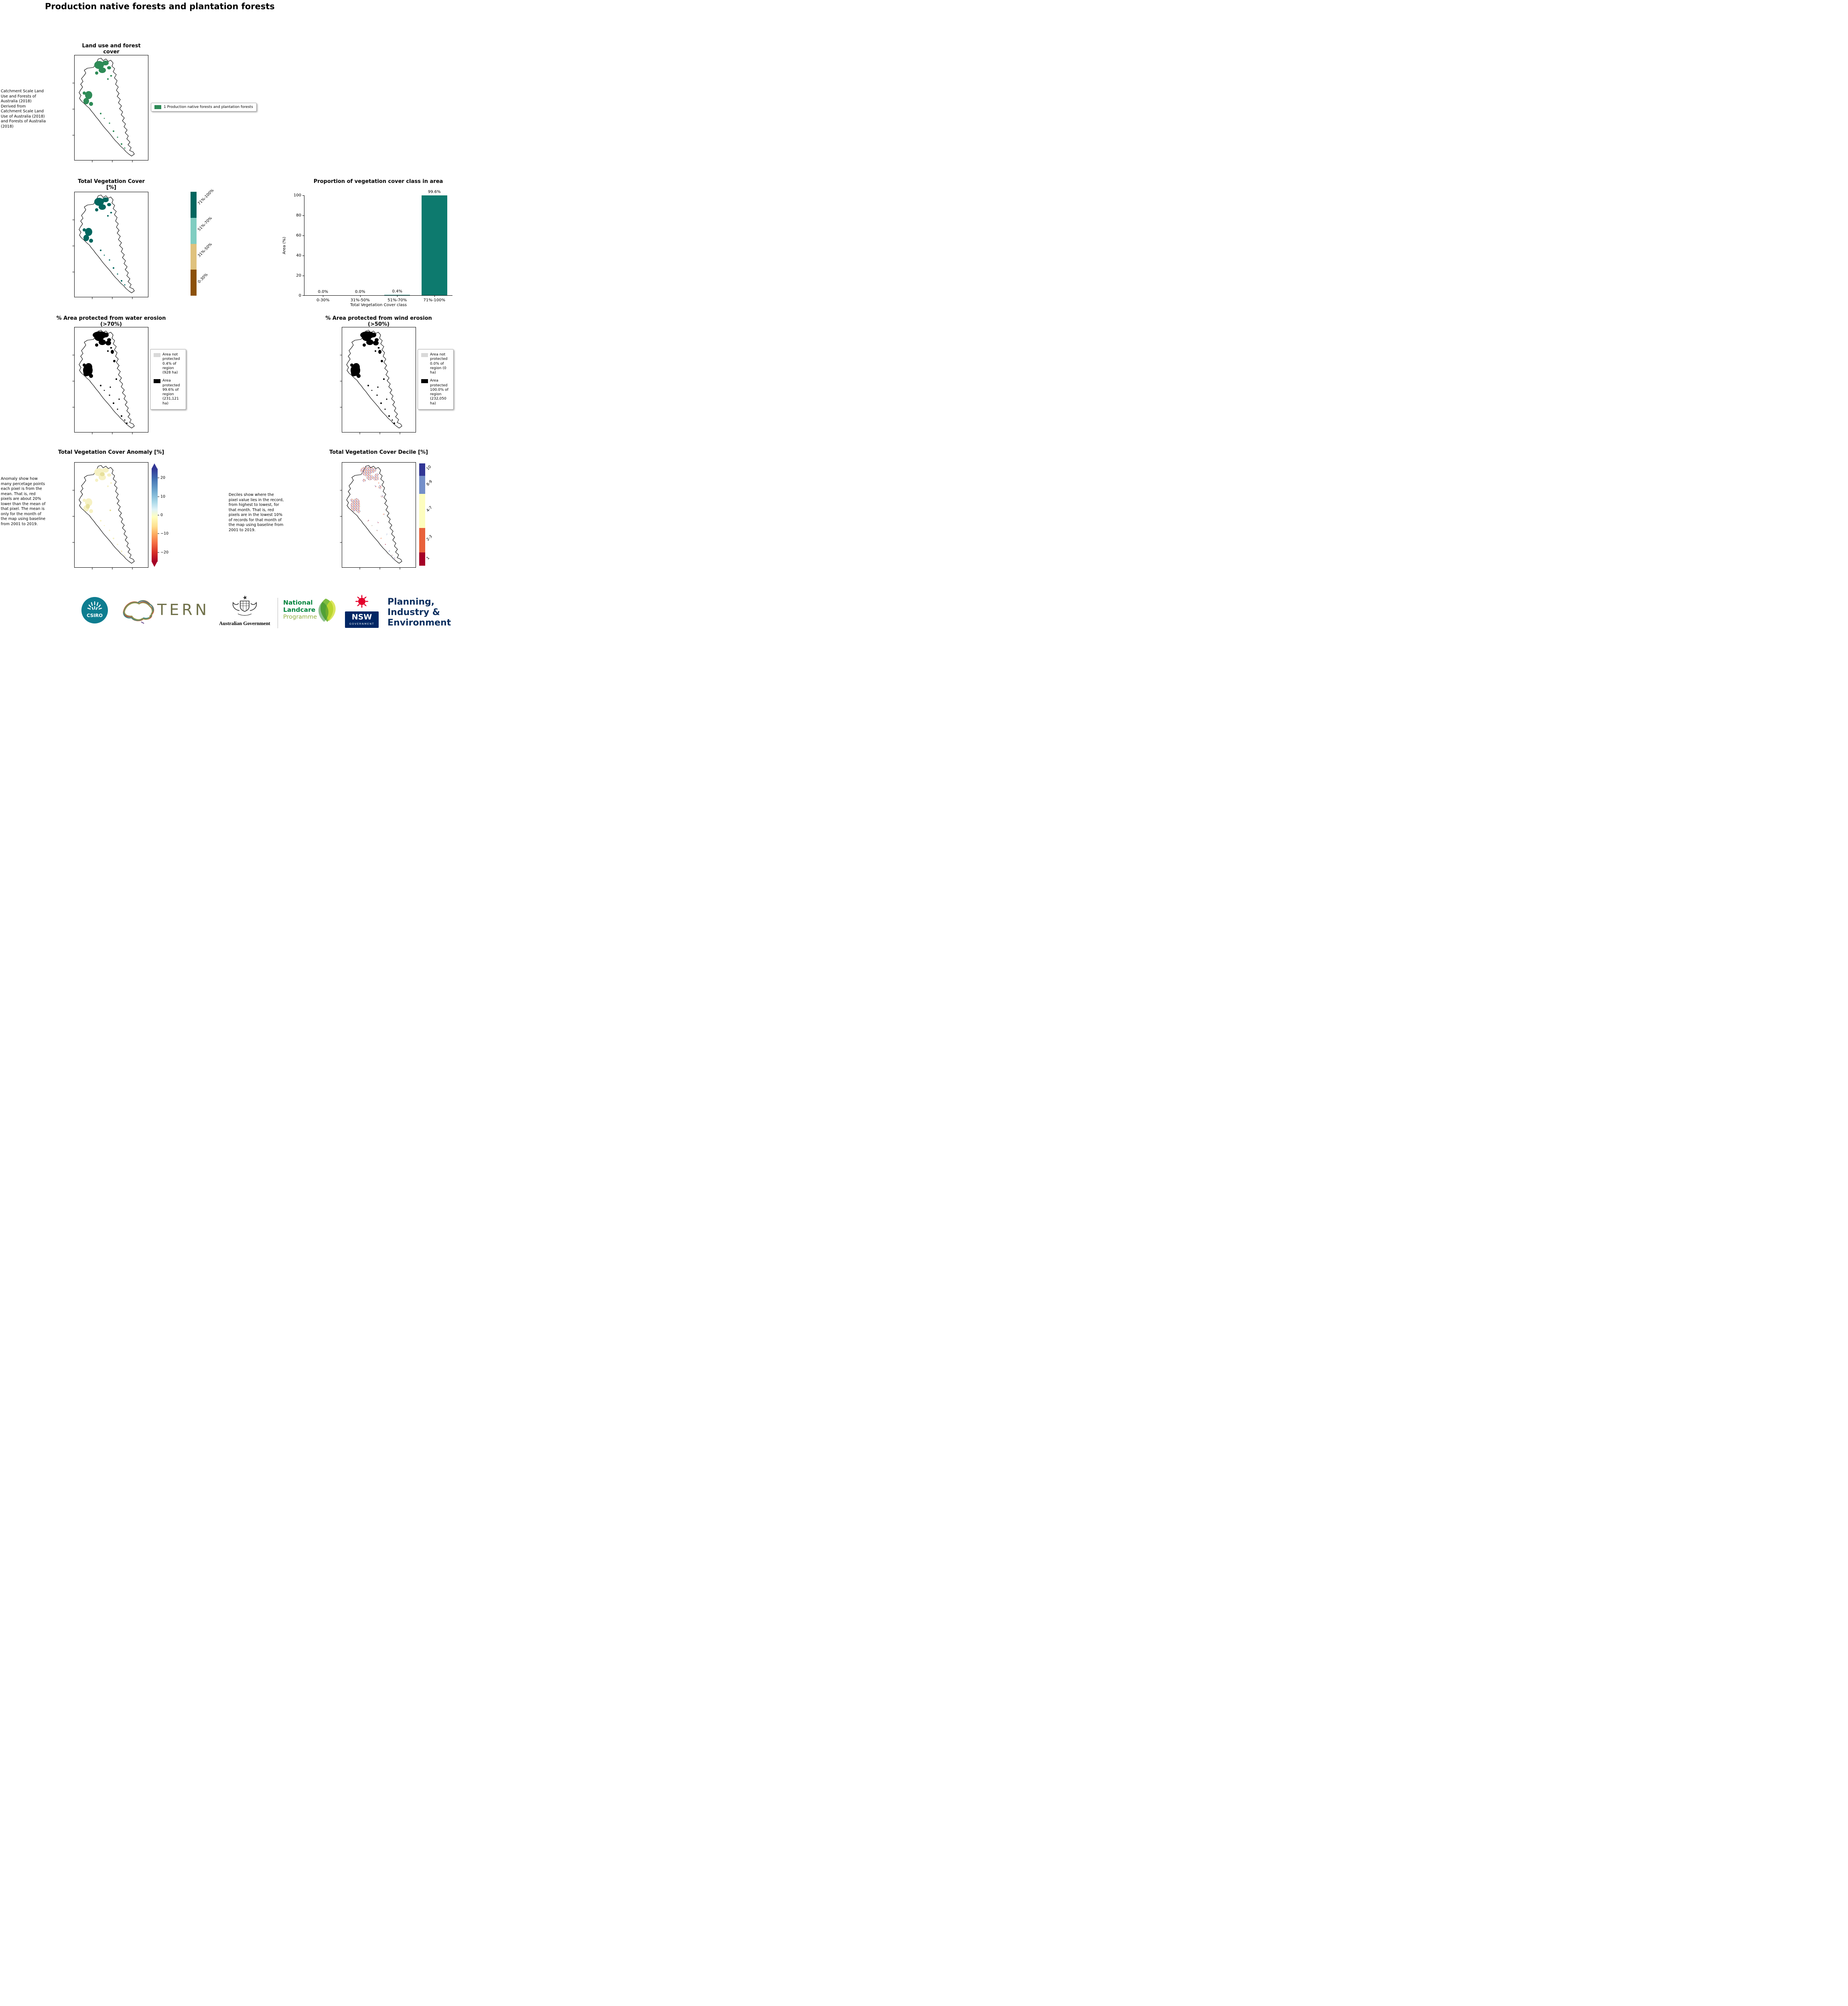 The height and width of the screenshot is (2006, 1848). I want to click on pie-line: Planning,, so click(411, 602).